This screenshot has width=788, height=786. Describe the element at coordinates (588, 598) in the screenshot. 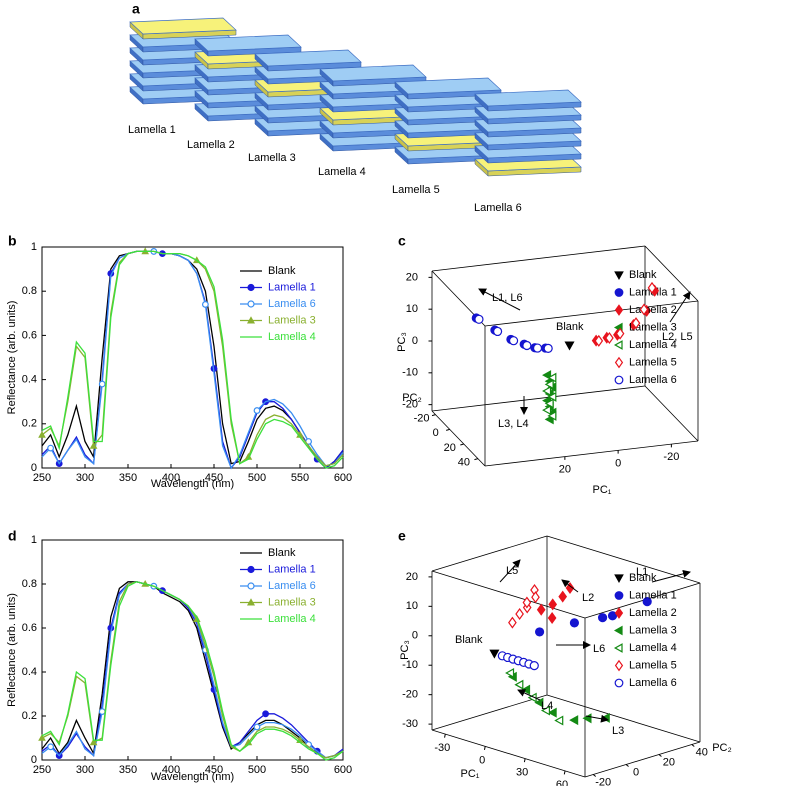

I see `annotation: L2` at that location.